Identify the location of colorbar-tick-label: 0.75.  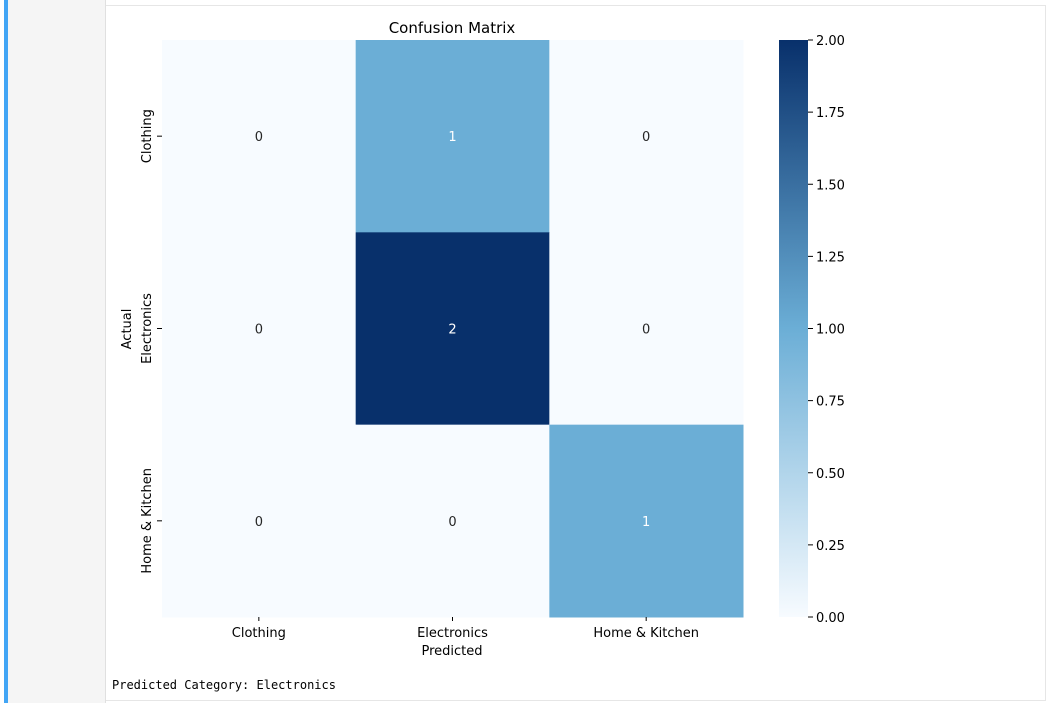
(830, 402).